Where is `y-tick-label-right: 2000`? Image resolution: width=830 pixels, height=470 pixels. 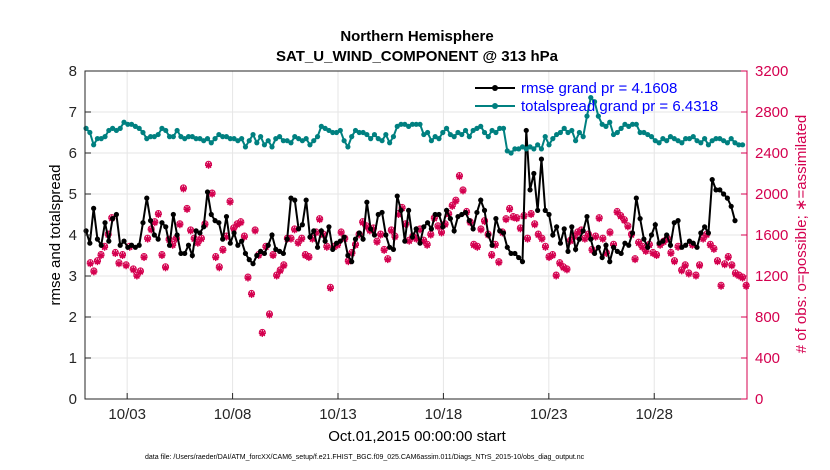 y-tick-label-right: 2000 is located at coordinates (771, 194).